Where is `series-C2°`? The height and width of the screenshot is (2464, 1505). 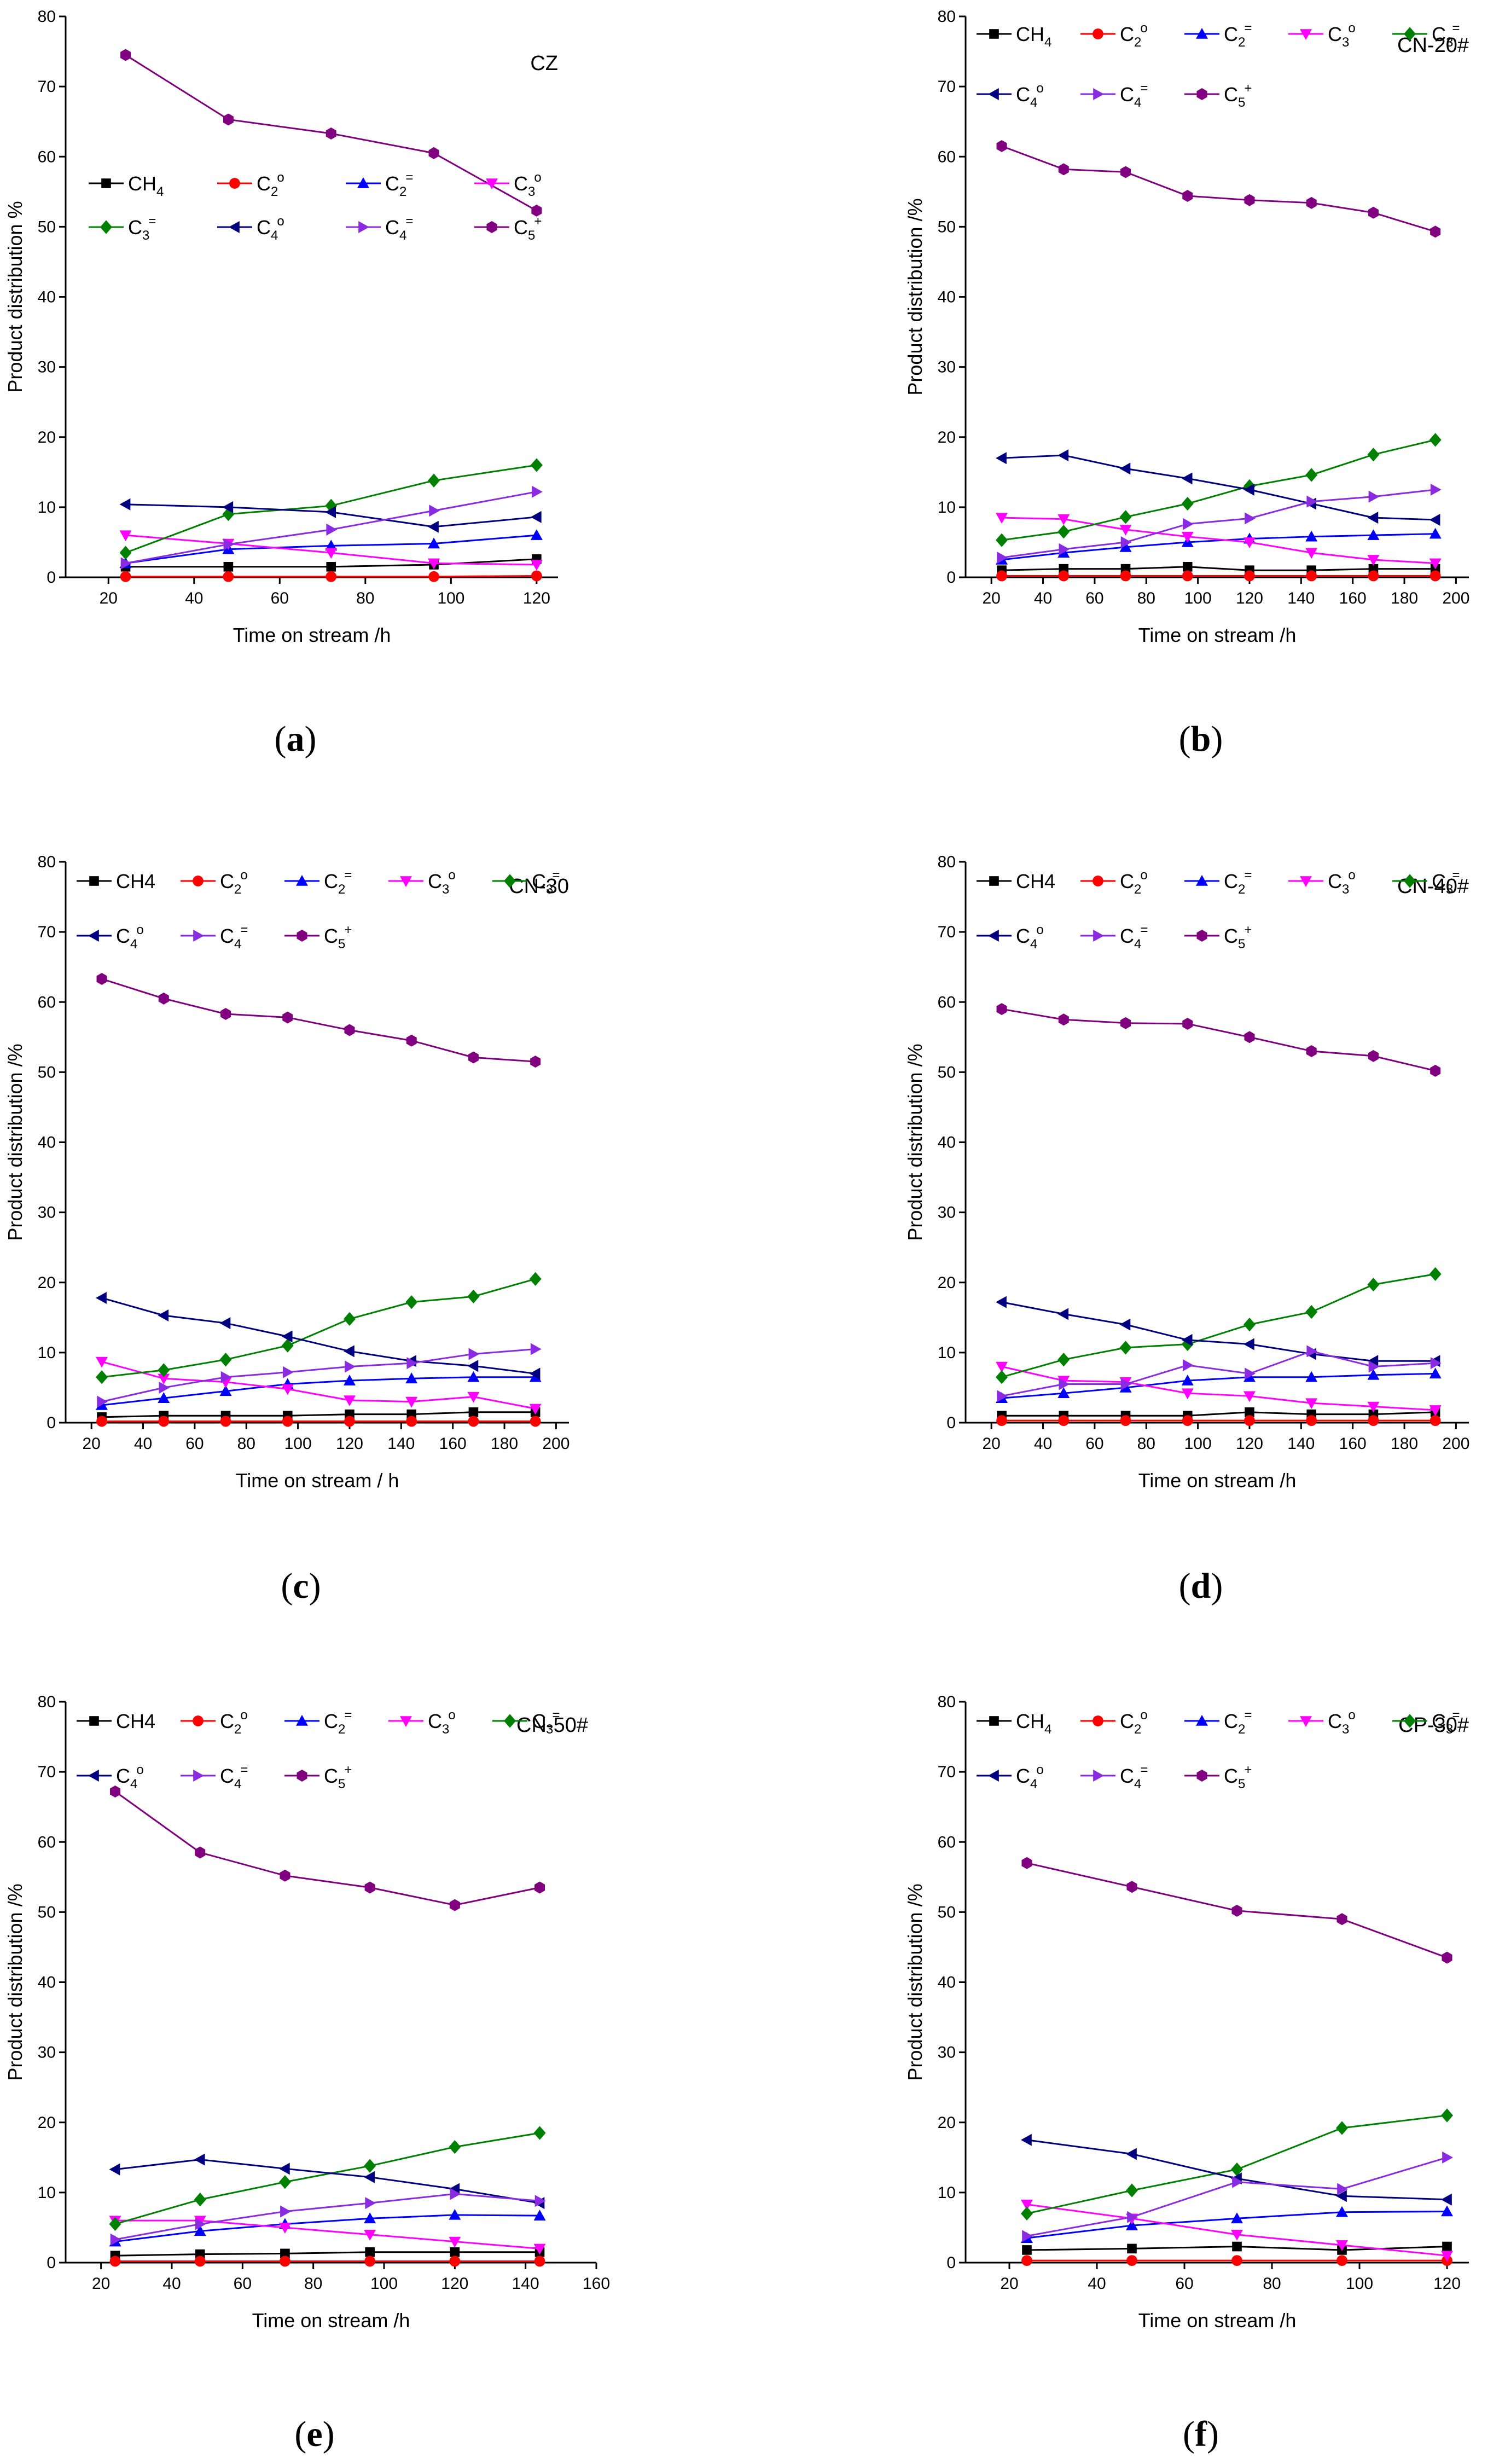
series-C2° is located at coordinates (1218, 1421).